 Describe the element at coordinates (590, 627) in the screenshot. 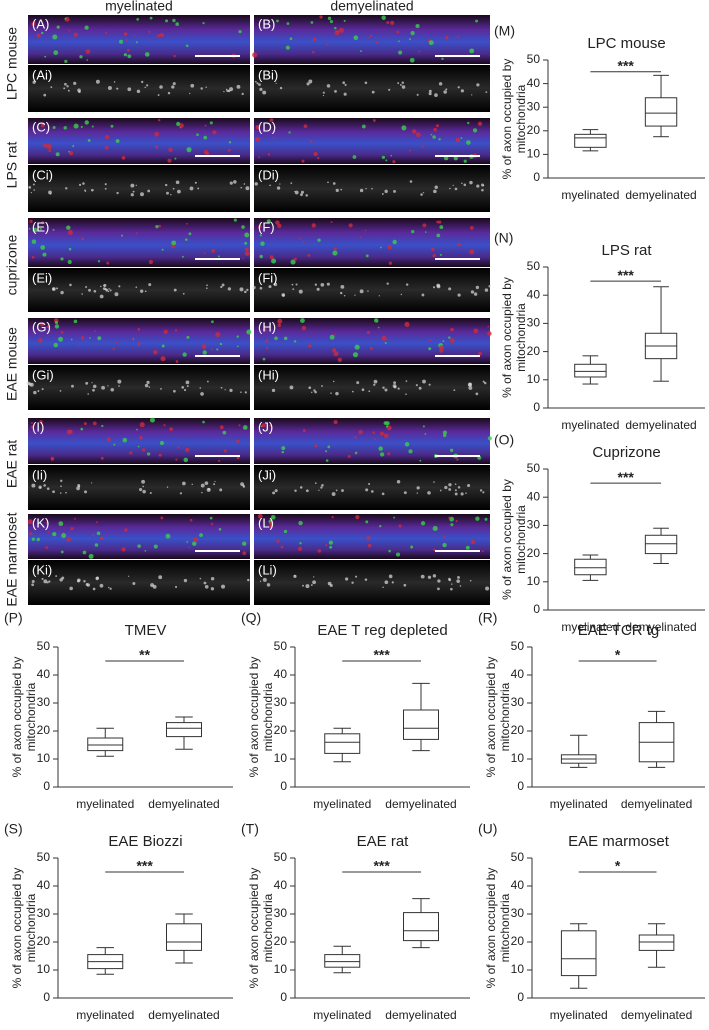

I see `x-tick-label: myelinated` at that location.